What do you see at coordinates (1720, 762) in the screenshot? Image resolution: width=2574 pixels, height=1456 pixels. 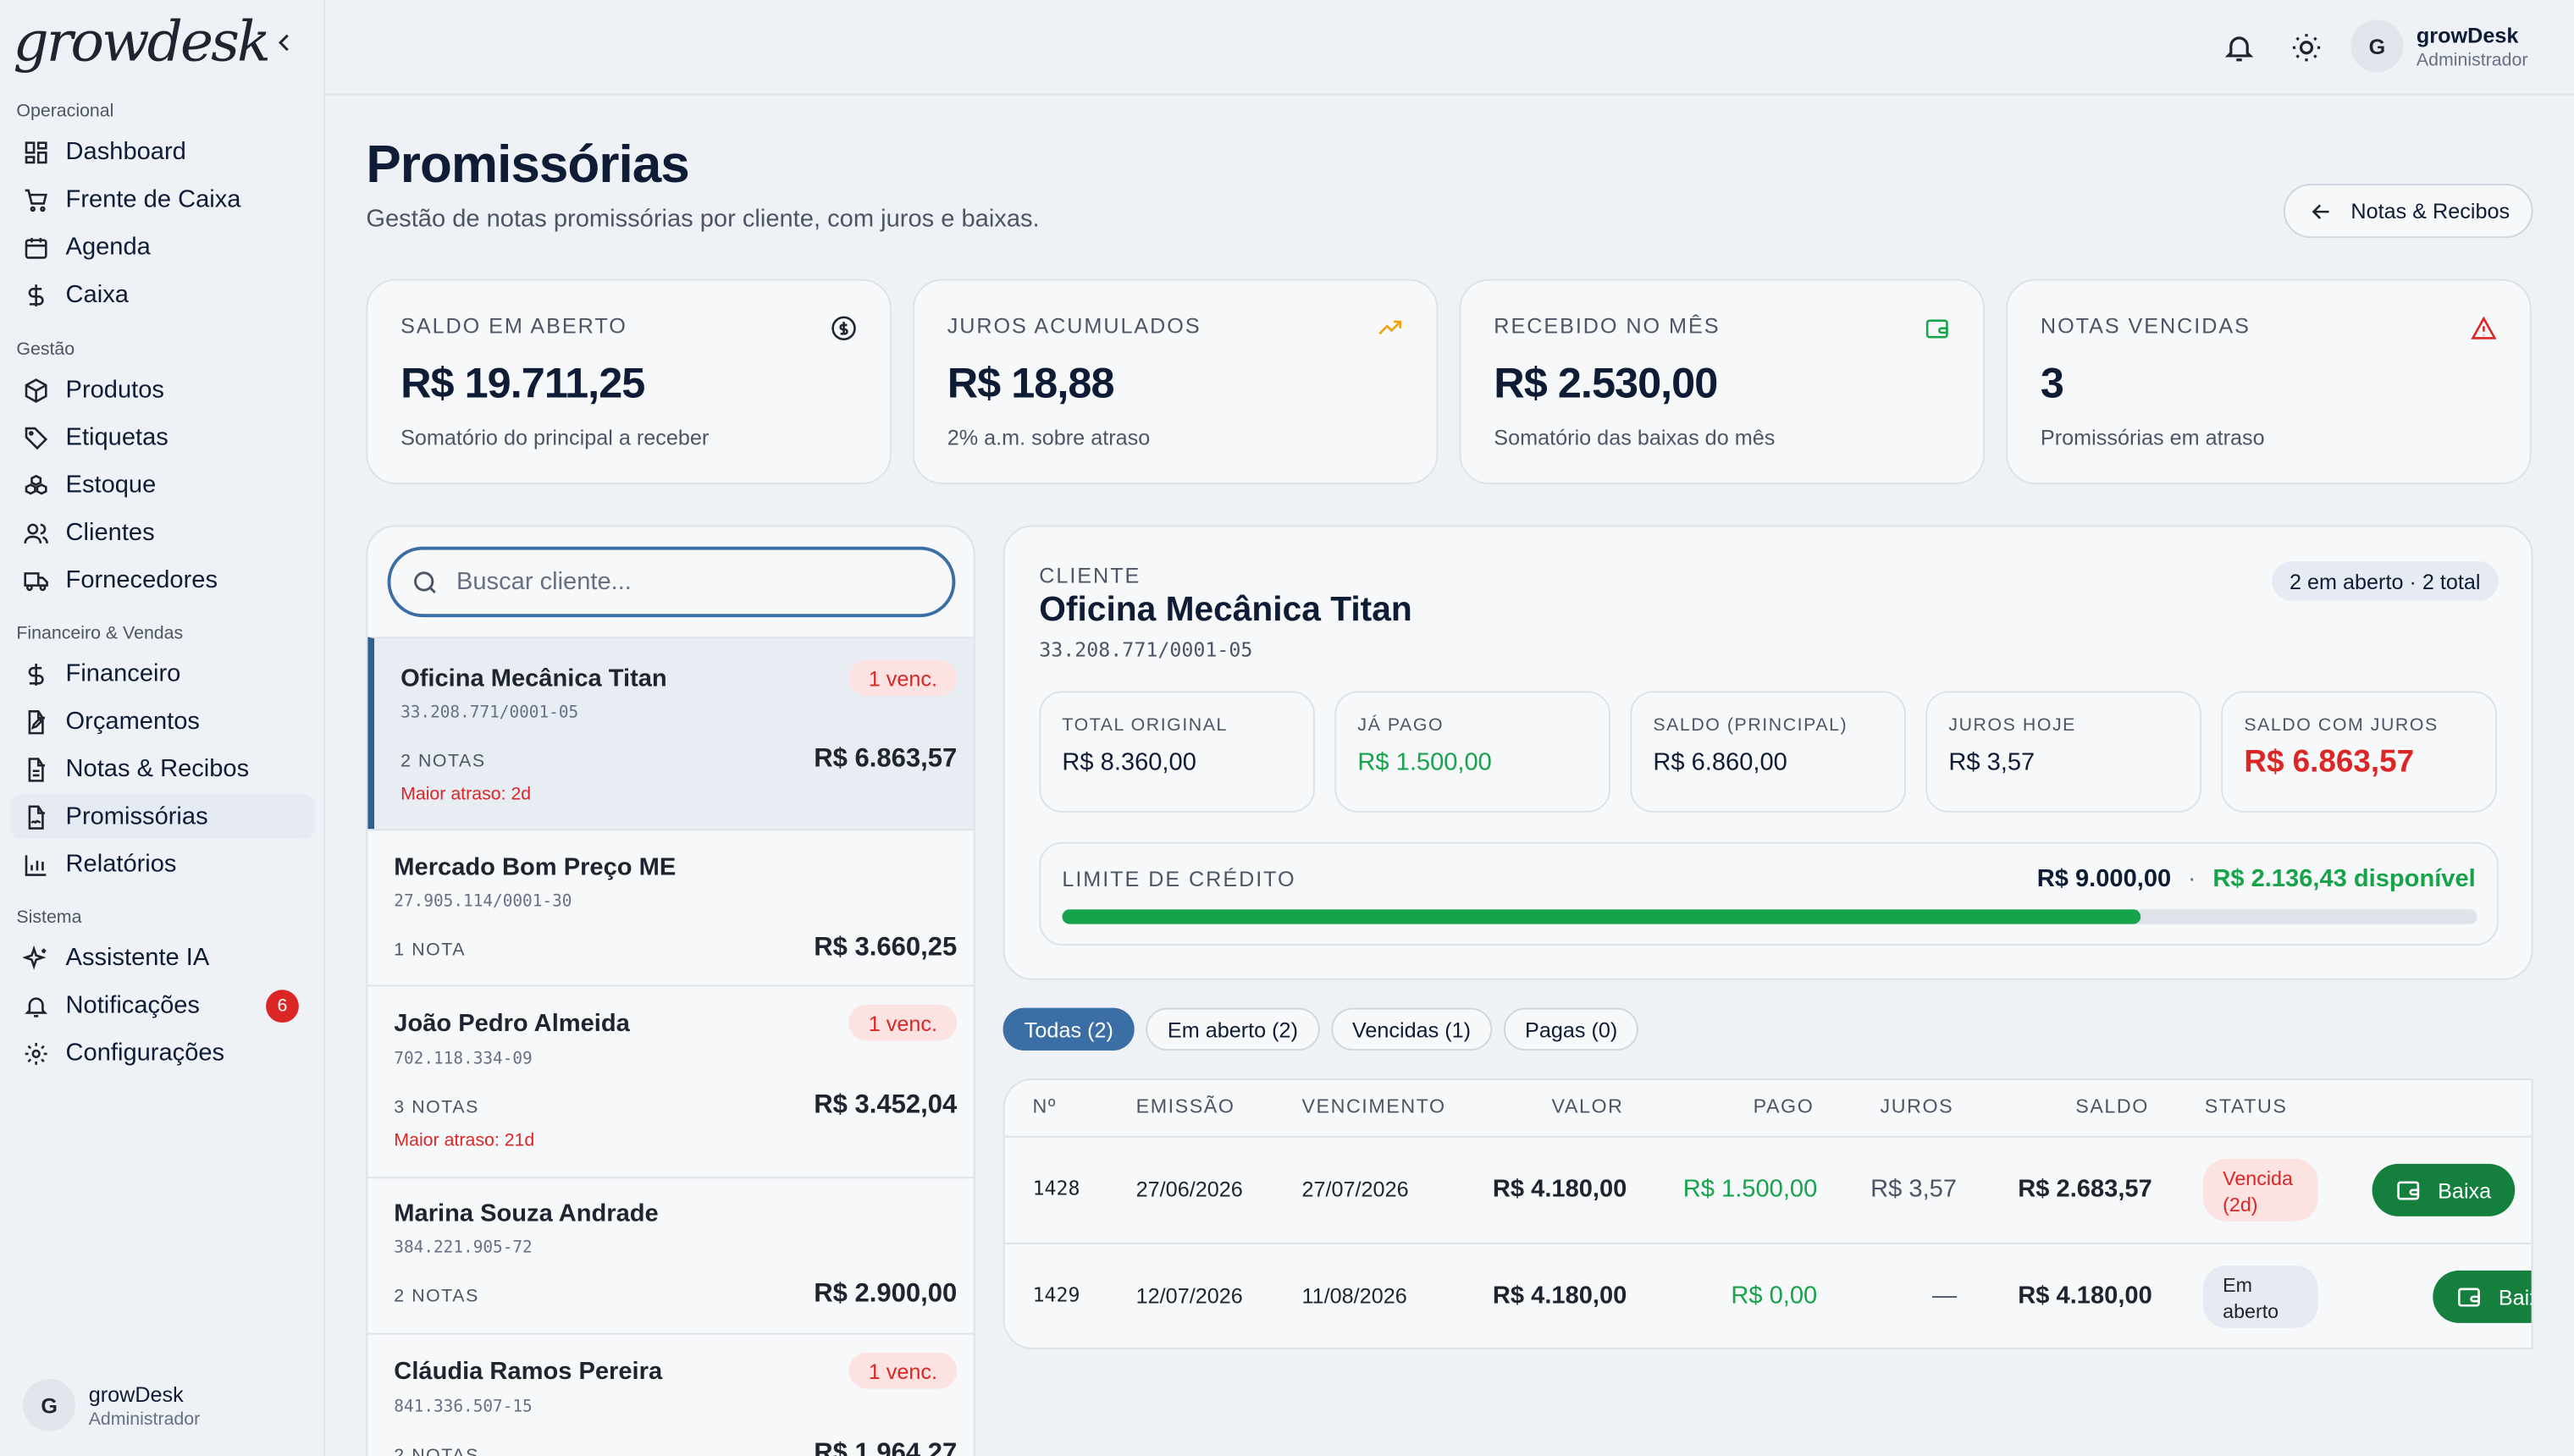 I see `metric-value: R$ 6.860,00` at bounding box center [1720, 762].